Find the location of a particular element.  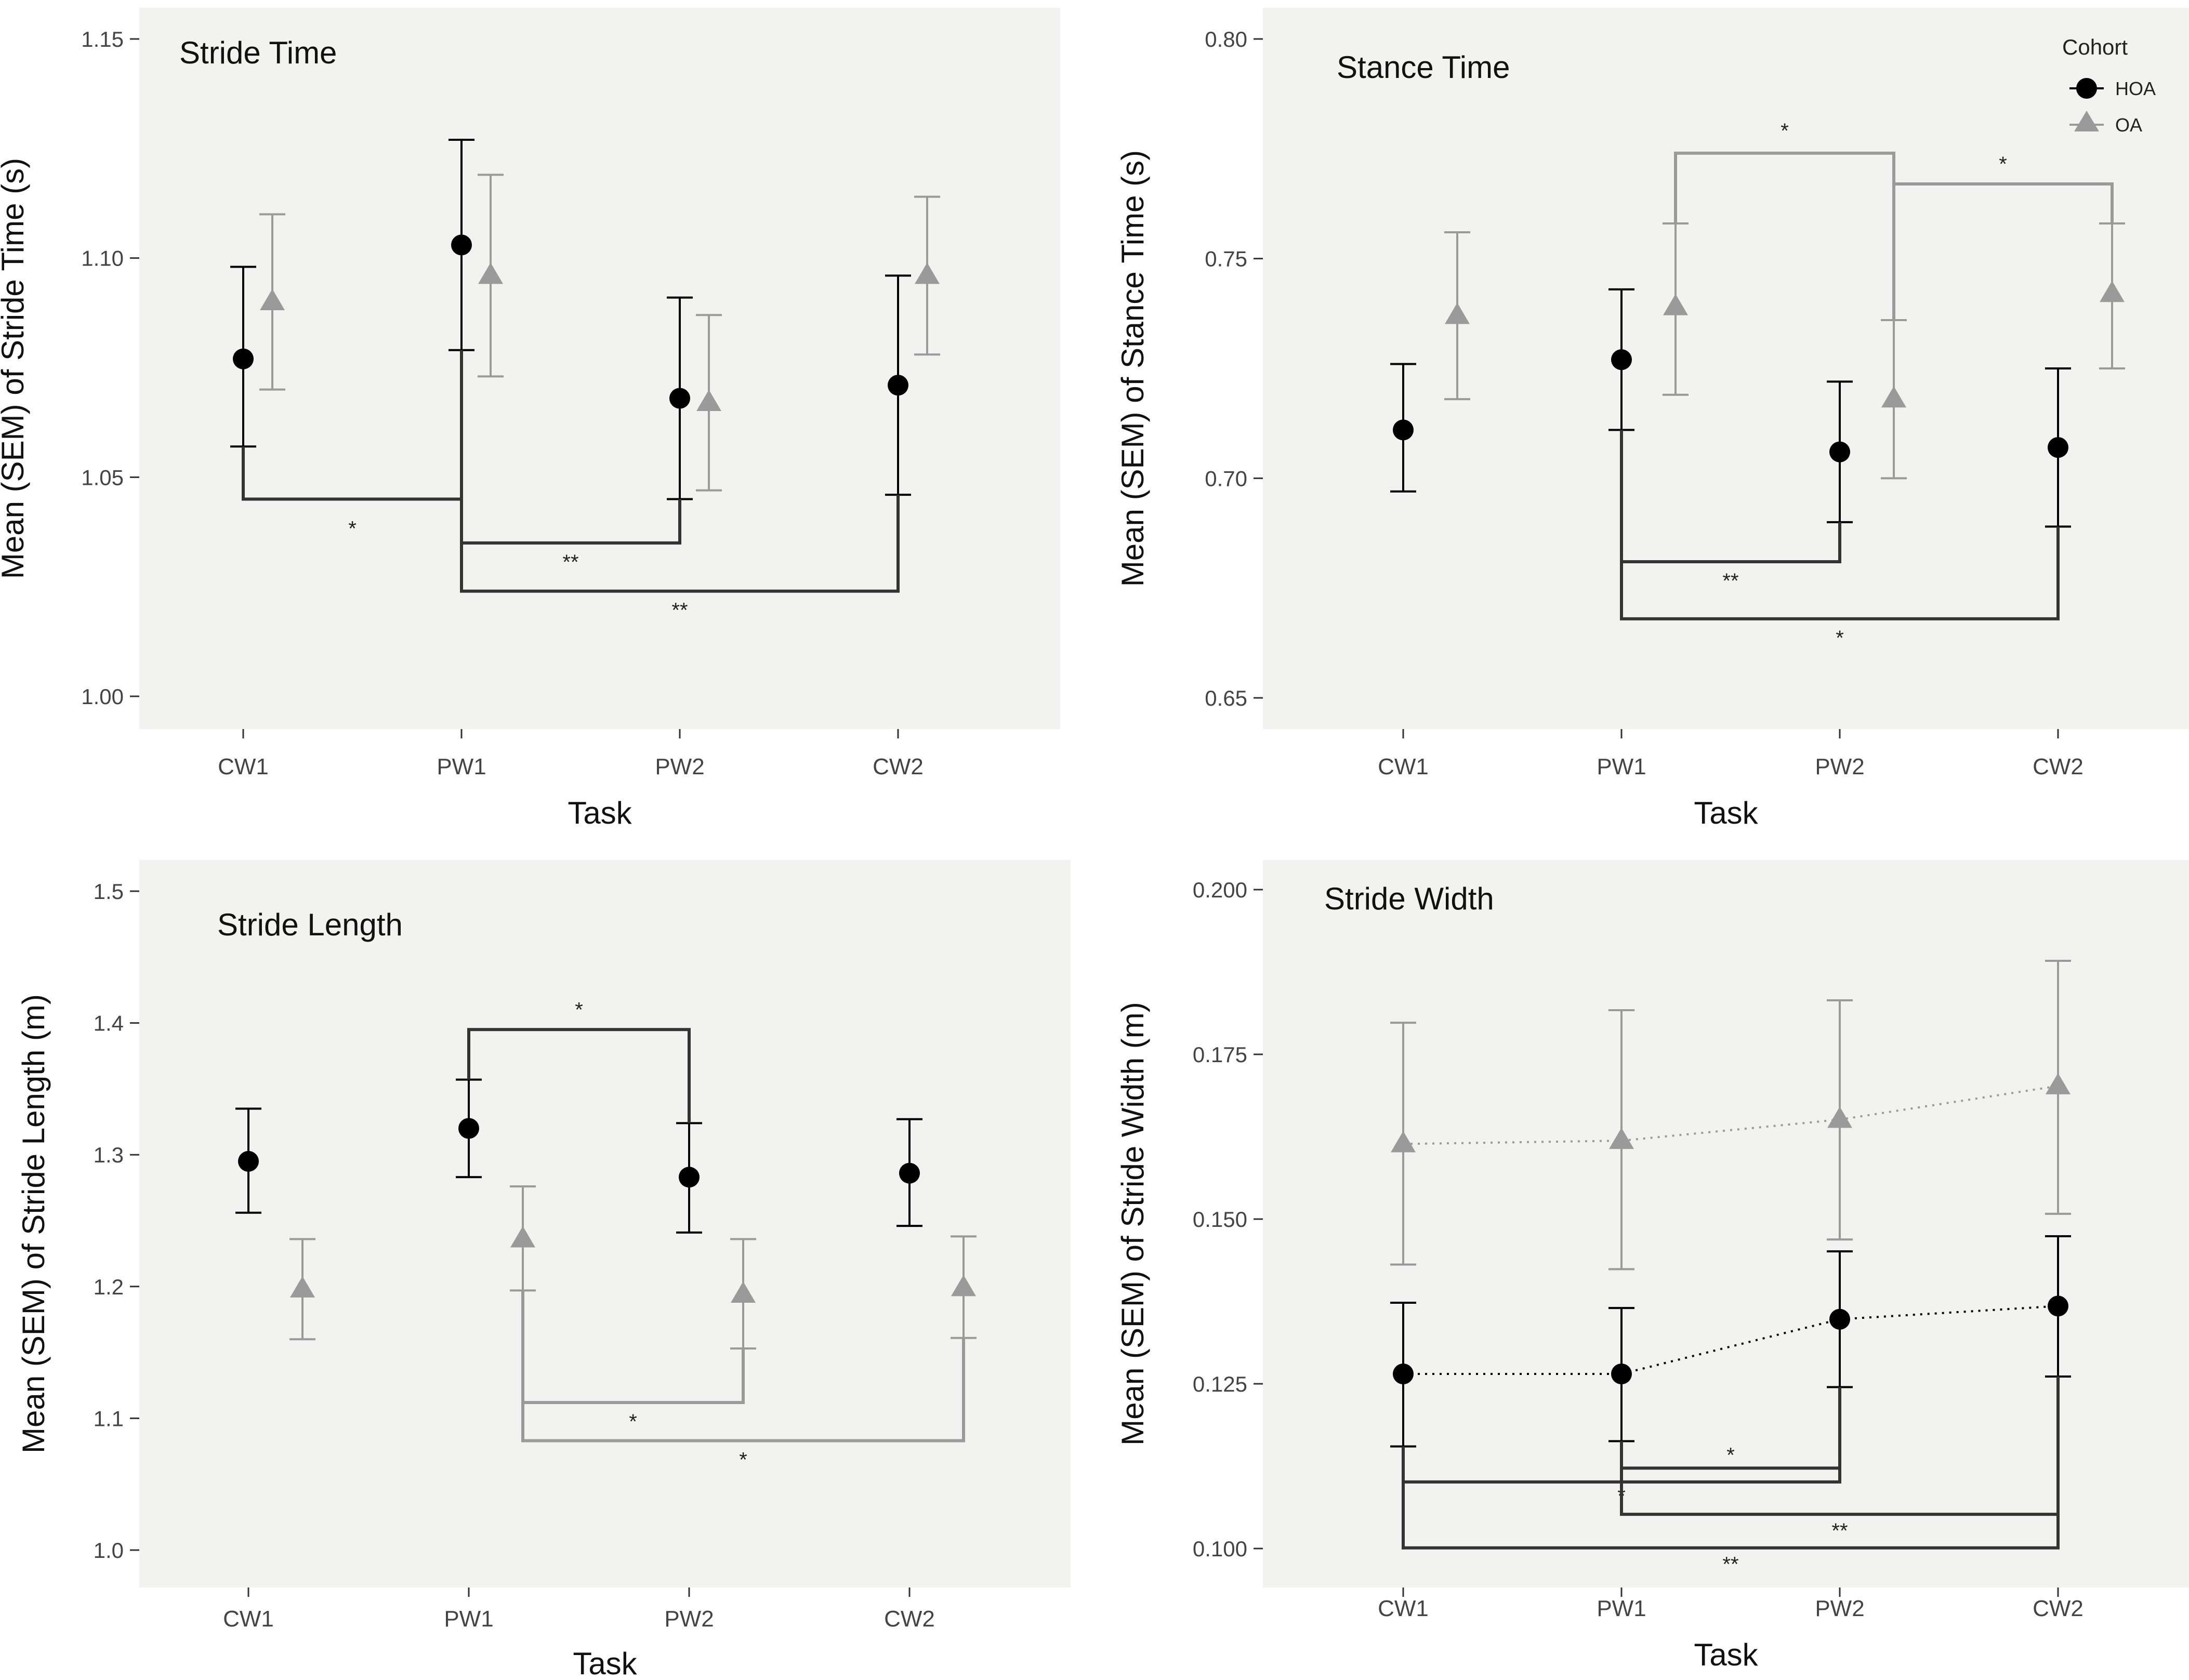

y-tick-label: 1.1 is located at coordinates (109, 1418).